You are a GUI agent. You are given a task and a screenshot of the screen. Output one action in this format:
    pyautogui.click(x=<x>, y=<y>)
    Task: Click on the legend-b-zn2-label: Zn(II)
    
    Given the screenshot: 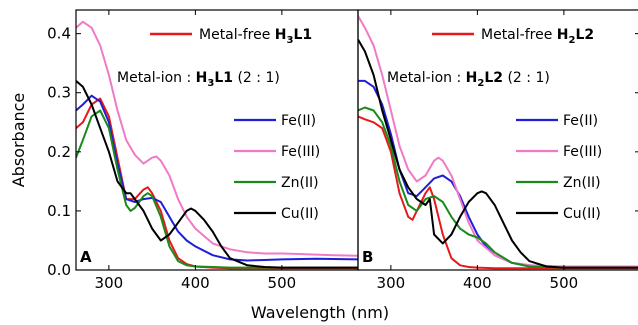 What is the action you would take?
    pyautogui.click(x=582, y=183)
    